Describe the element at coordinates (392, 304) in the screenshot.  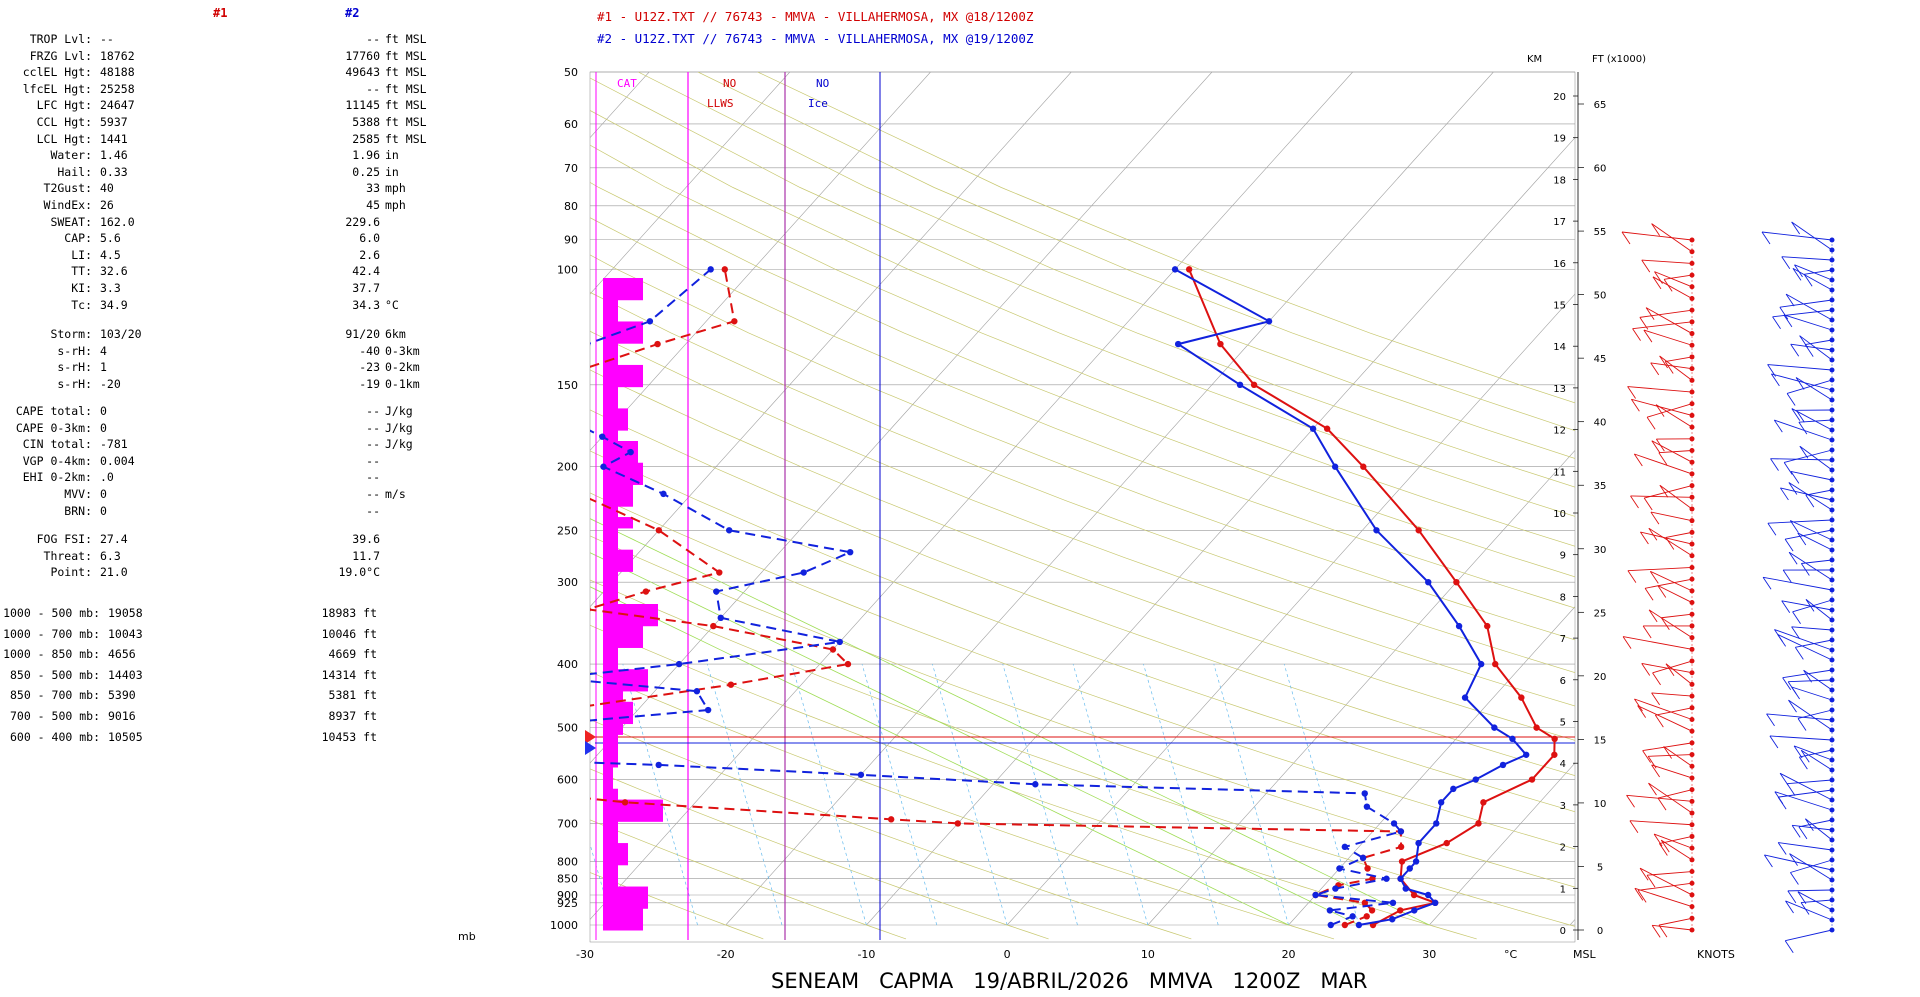
I see `index-unit: °C` at that location.